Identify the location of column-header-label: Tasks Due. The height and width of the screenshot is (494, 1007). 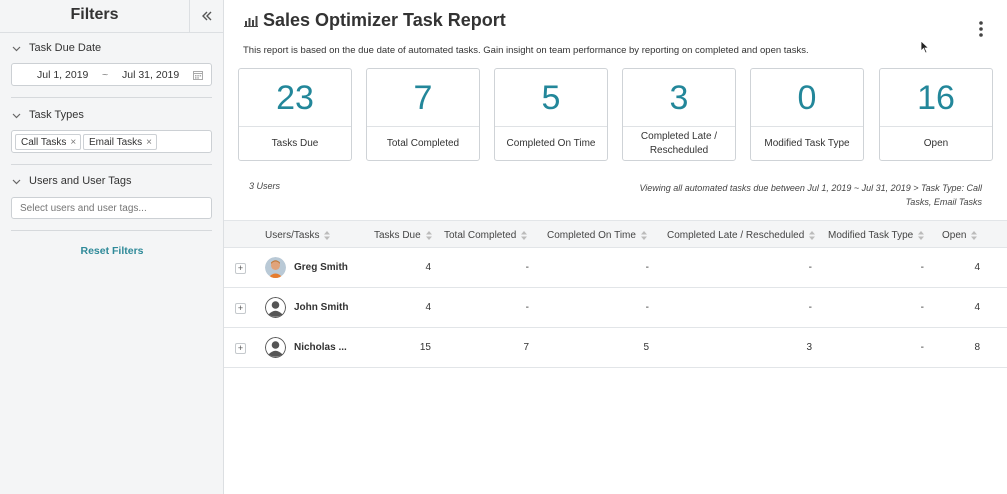
(397, 235).